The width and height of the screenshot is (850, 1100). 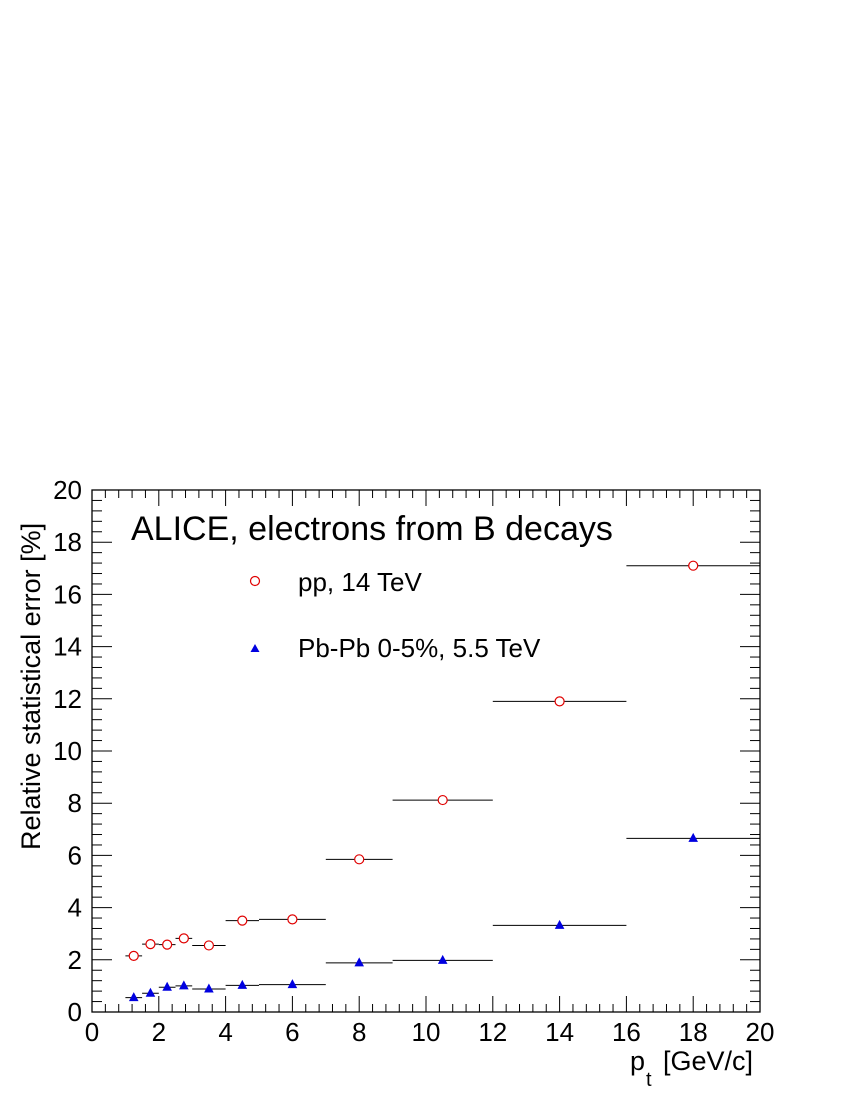 I want to click on x-axis-label: p t [GeV/c], so click(x=691, y=1068).